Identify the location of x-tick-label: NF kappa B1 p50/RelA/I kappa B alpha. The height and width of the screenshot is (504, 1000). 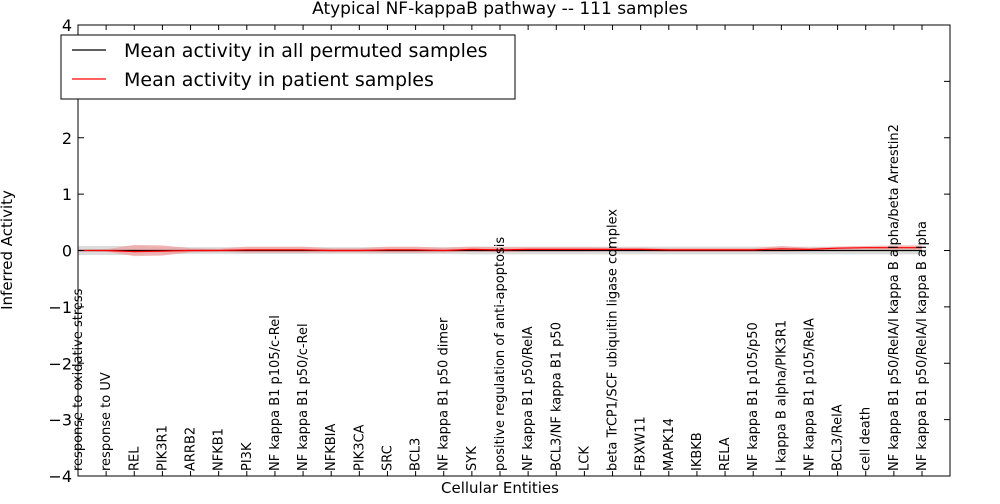
(922, 346).